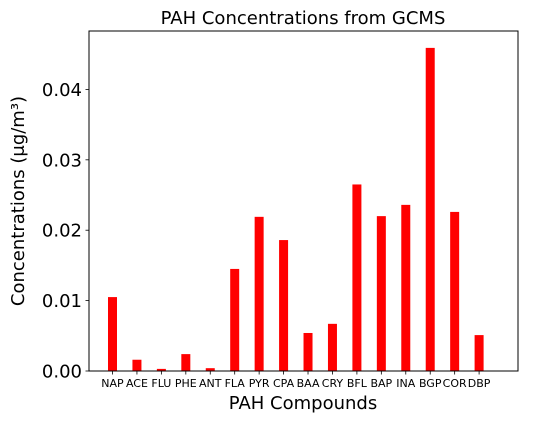 The width and height of the screenshot is (533, 430). Describe the element at coordinates (18, 201) in the screenshot. I see `y-axis-label: Concentrations (μg/m³)` at that location.